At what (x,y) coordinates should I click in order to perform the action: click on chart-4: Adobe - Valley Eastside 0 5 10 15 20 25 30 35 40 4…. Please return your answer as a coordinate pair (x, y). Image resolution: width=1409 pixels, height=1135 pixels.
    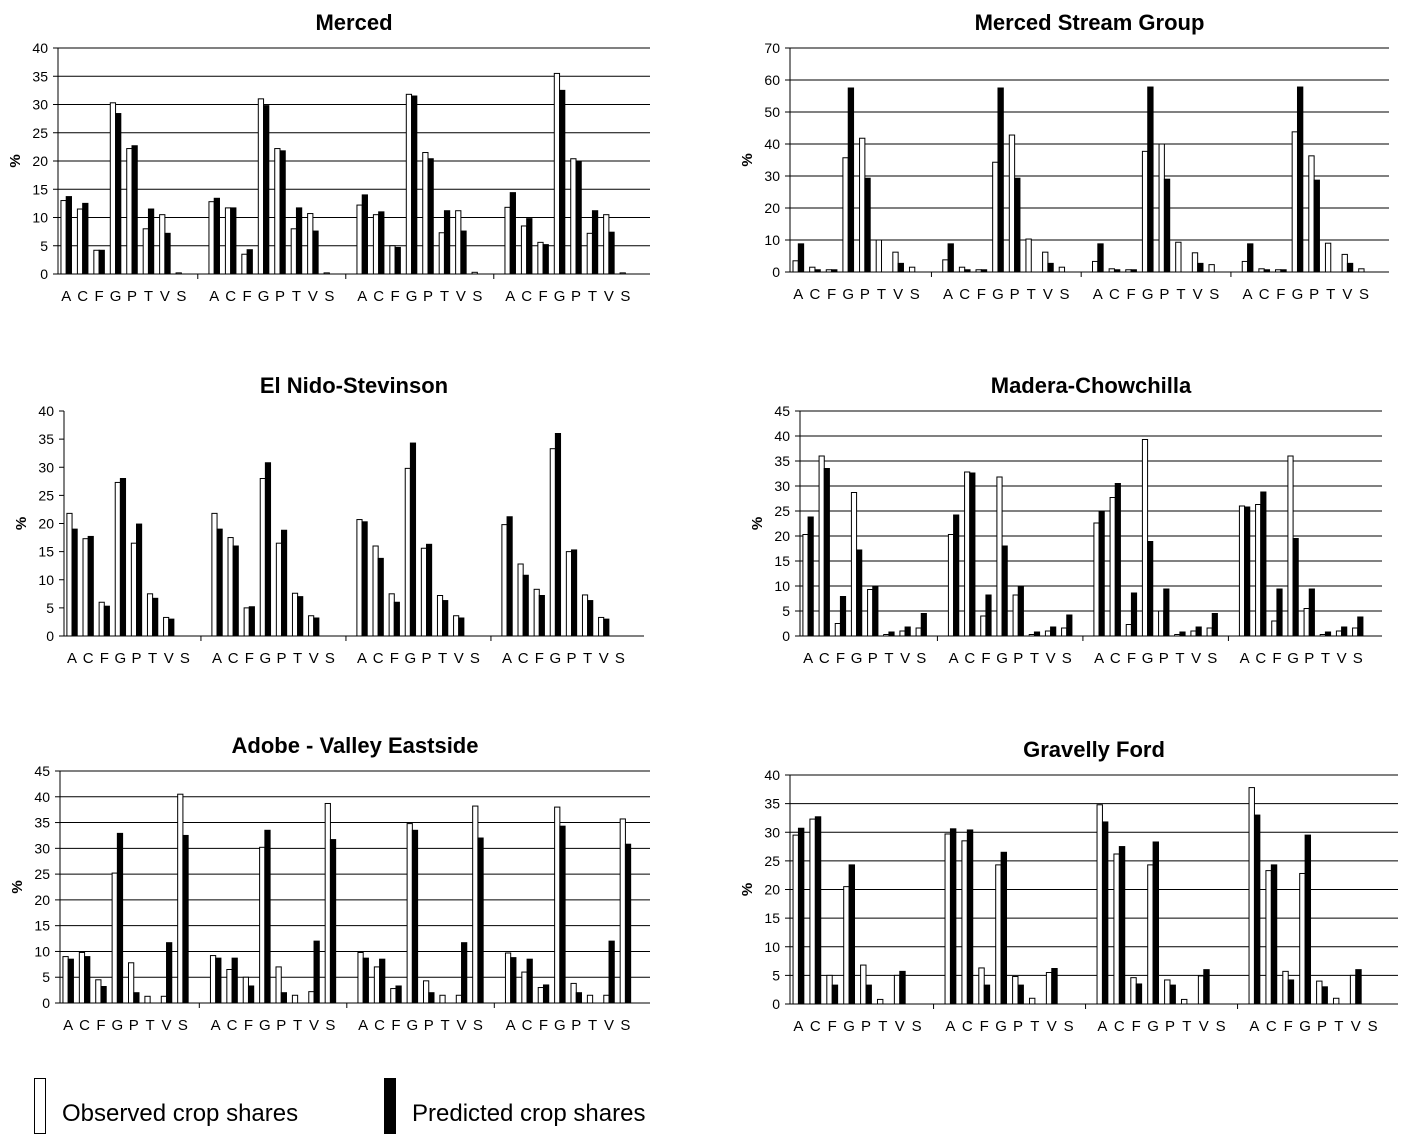
    Looking at the image, I should click on (329, 883).